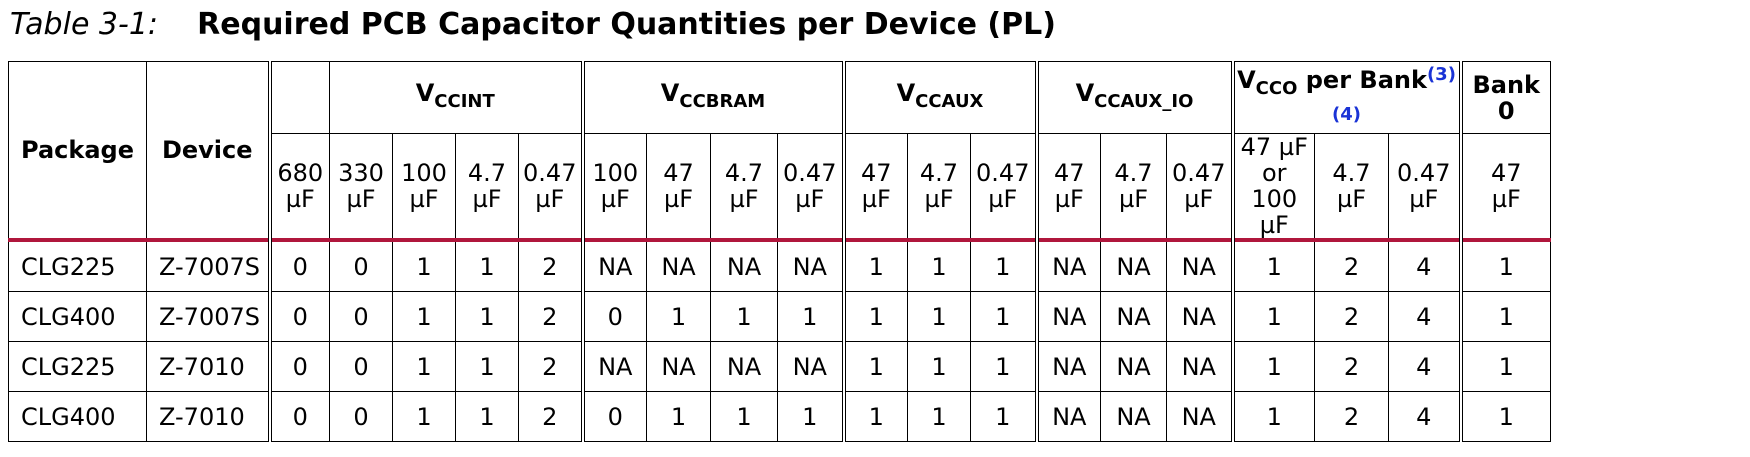 The width and height of the screenshot is (1750, 457). What do you see at coordinates (876, 173) in the screenshot?
I see `subheader-cell-line: 47` at bounding box center [876, 173].